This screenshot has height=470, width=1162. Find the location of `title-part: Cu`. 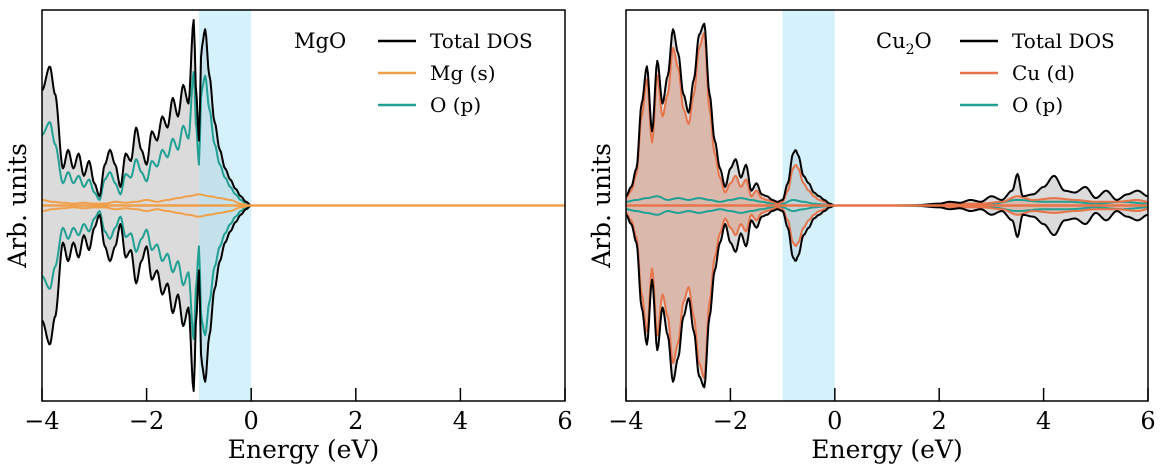

title-part: Cu is located at coordinates (891, 41).